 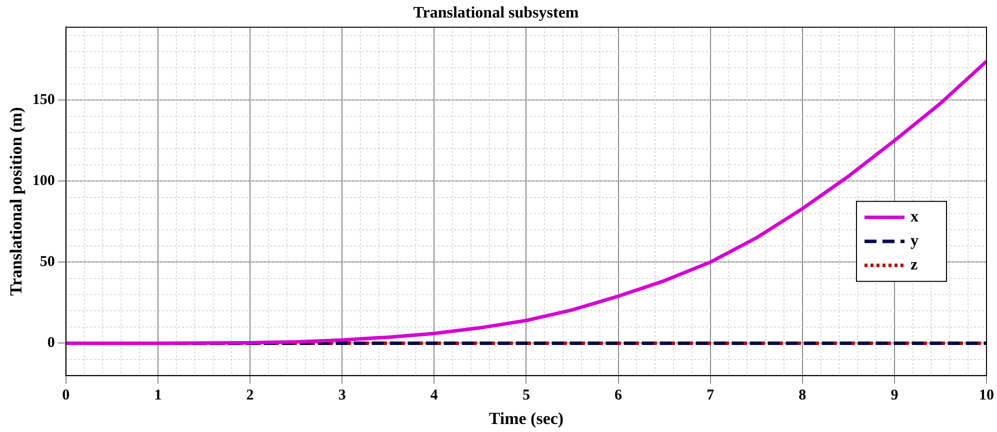 I want to click on y-tick-label: 100, so click(x=43, y=181).